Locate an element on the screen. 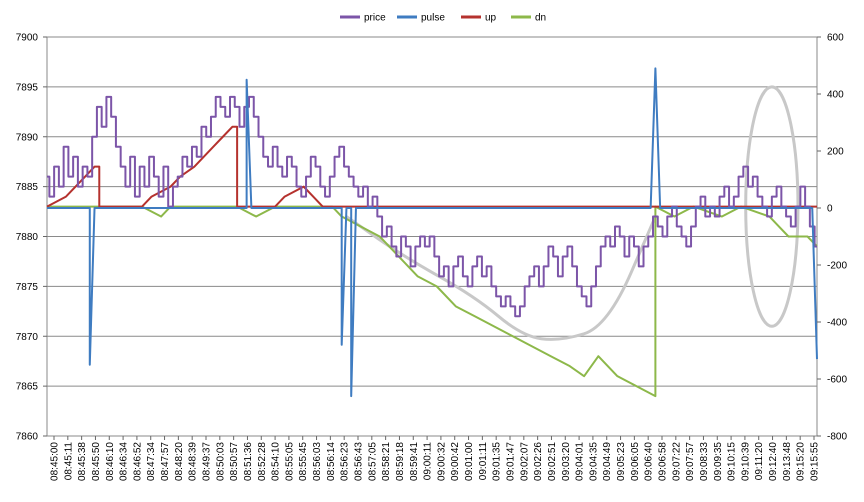 Image resolution: width=864 pixels, height=502 pixels. x-tick-label: 08:56:23 is located at coordinates (345, 461).